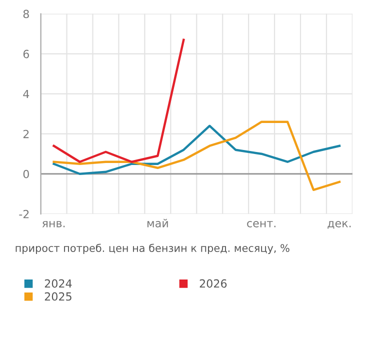  What do you see at coordinates (153, 249) in the screenshot?
I see `x-axis-title: прирост потреб. цен на бензин к пред. месяцу, %` at bounding box center [153, 249].